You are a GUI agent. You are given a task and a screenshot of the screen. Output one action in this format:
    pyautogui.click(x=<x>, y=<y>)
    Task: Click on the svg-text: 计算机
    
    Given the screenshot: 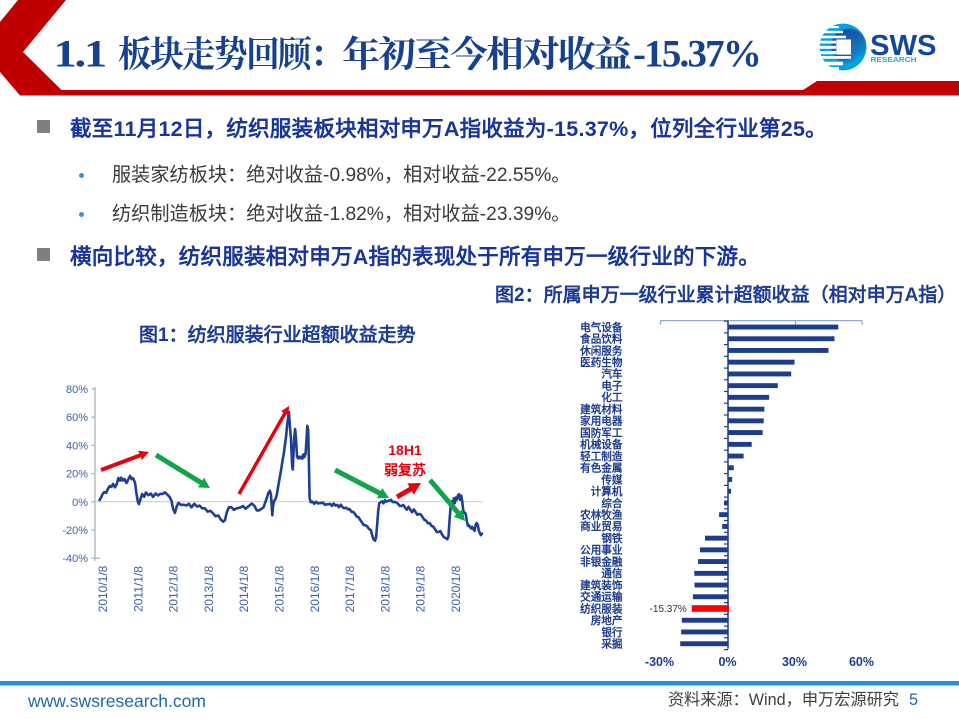 What is the action you would take?
    pyautogui.click(x=607, y=491)
    